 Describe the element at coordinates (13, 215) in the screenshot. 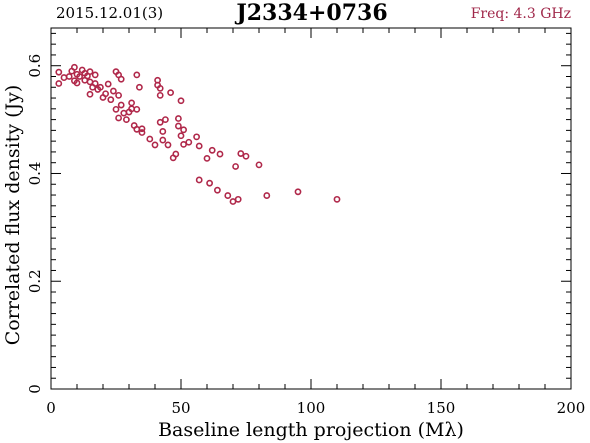

I see `y-axis-label: Correlated flux density (Jy)` at that location.